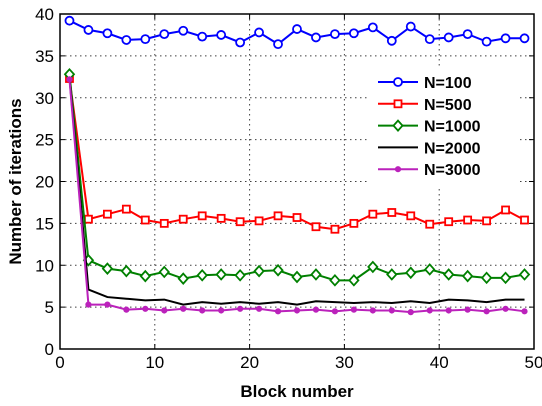 The height and width of the screenshot is (406, 542). What do you see at coordinates (448, 105) in the screenshot?
I see `legend-label: N=500` at bounding box center [448, 105].